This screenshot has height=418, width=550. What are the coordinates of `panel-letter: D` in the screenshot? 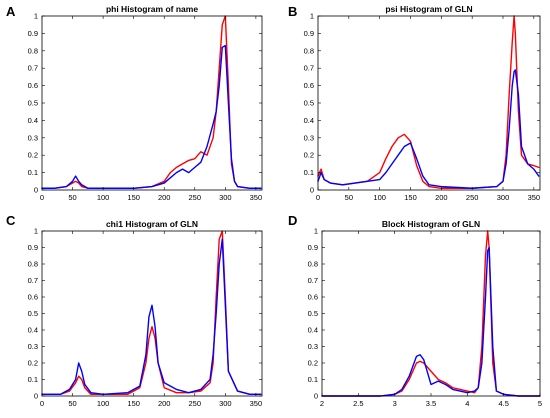 It's located at (292, 220).